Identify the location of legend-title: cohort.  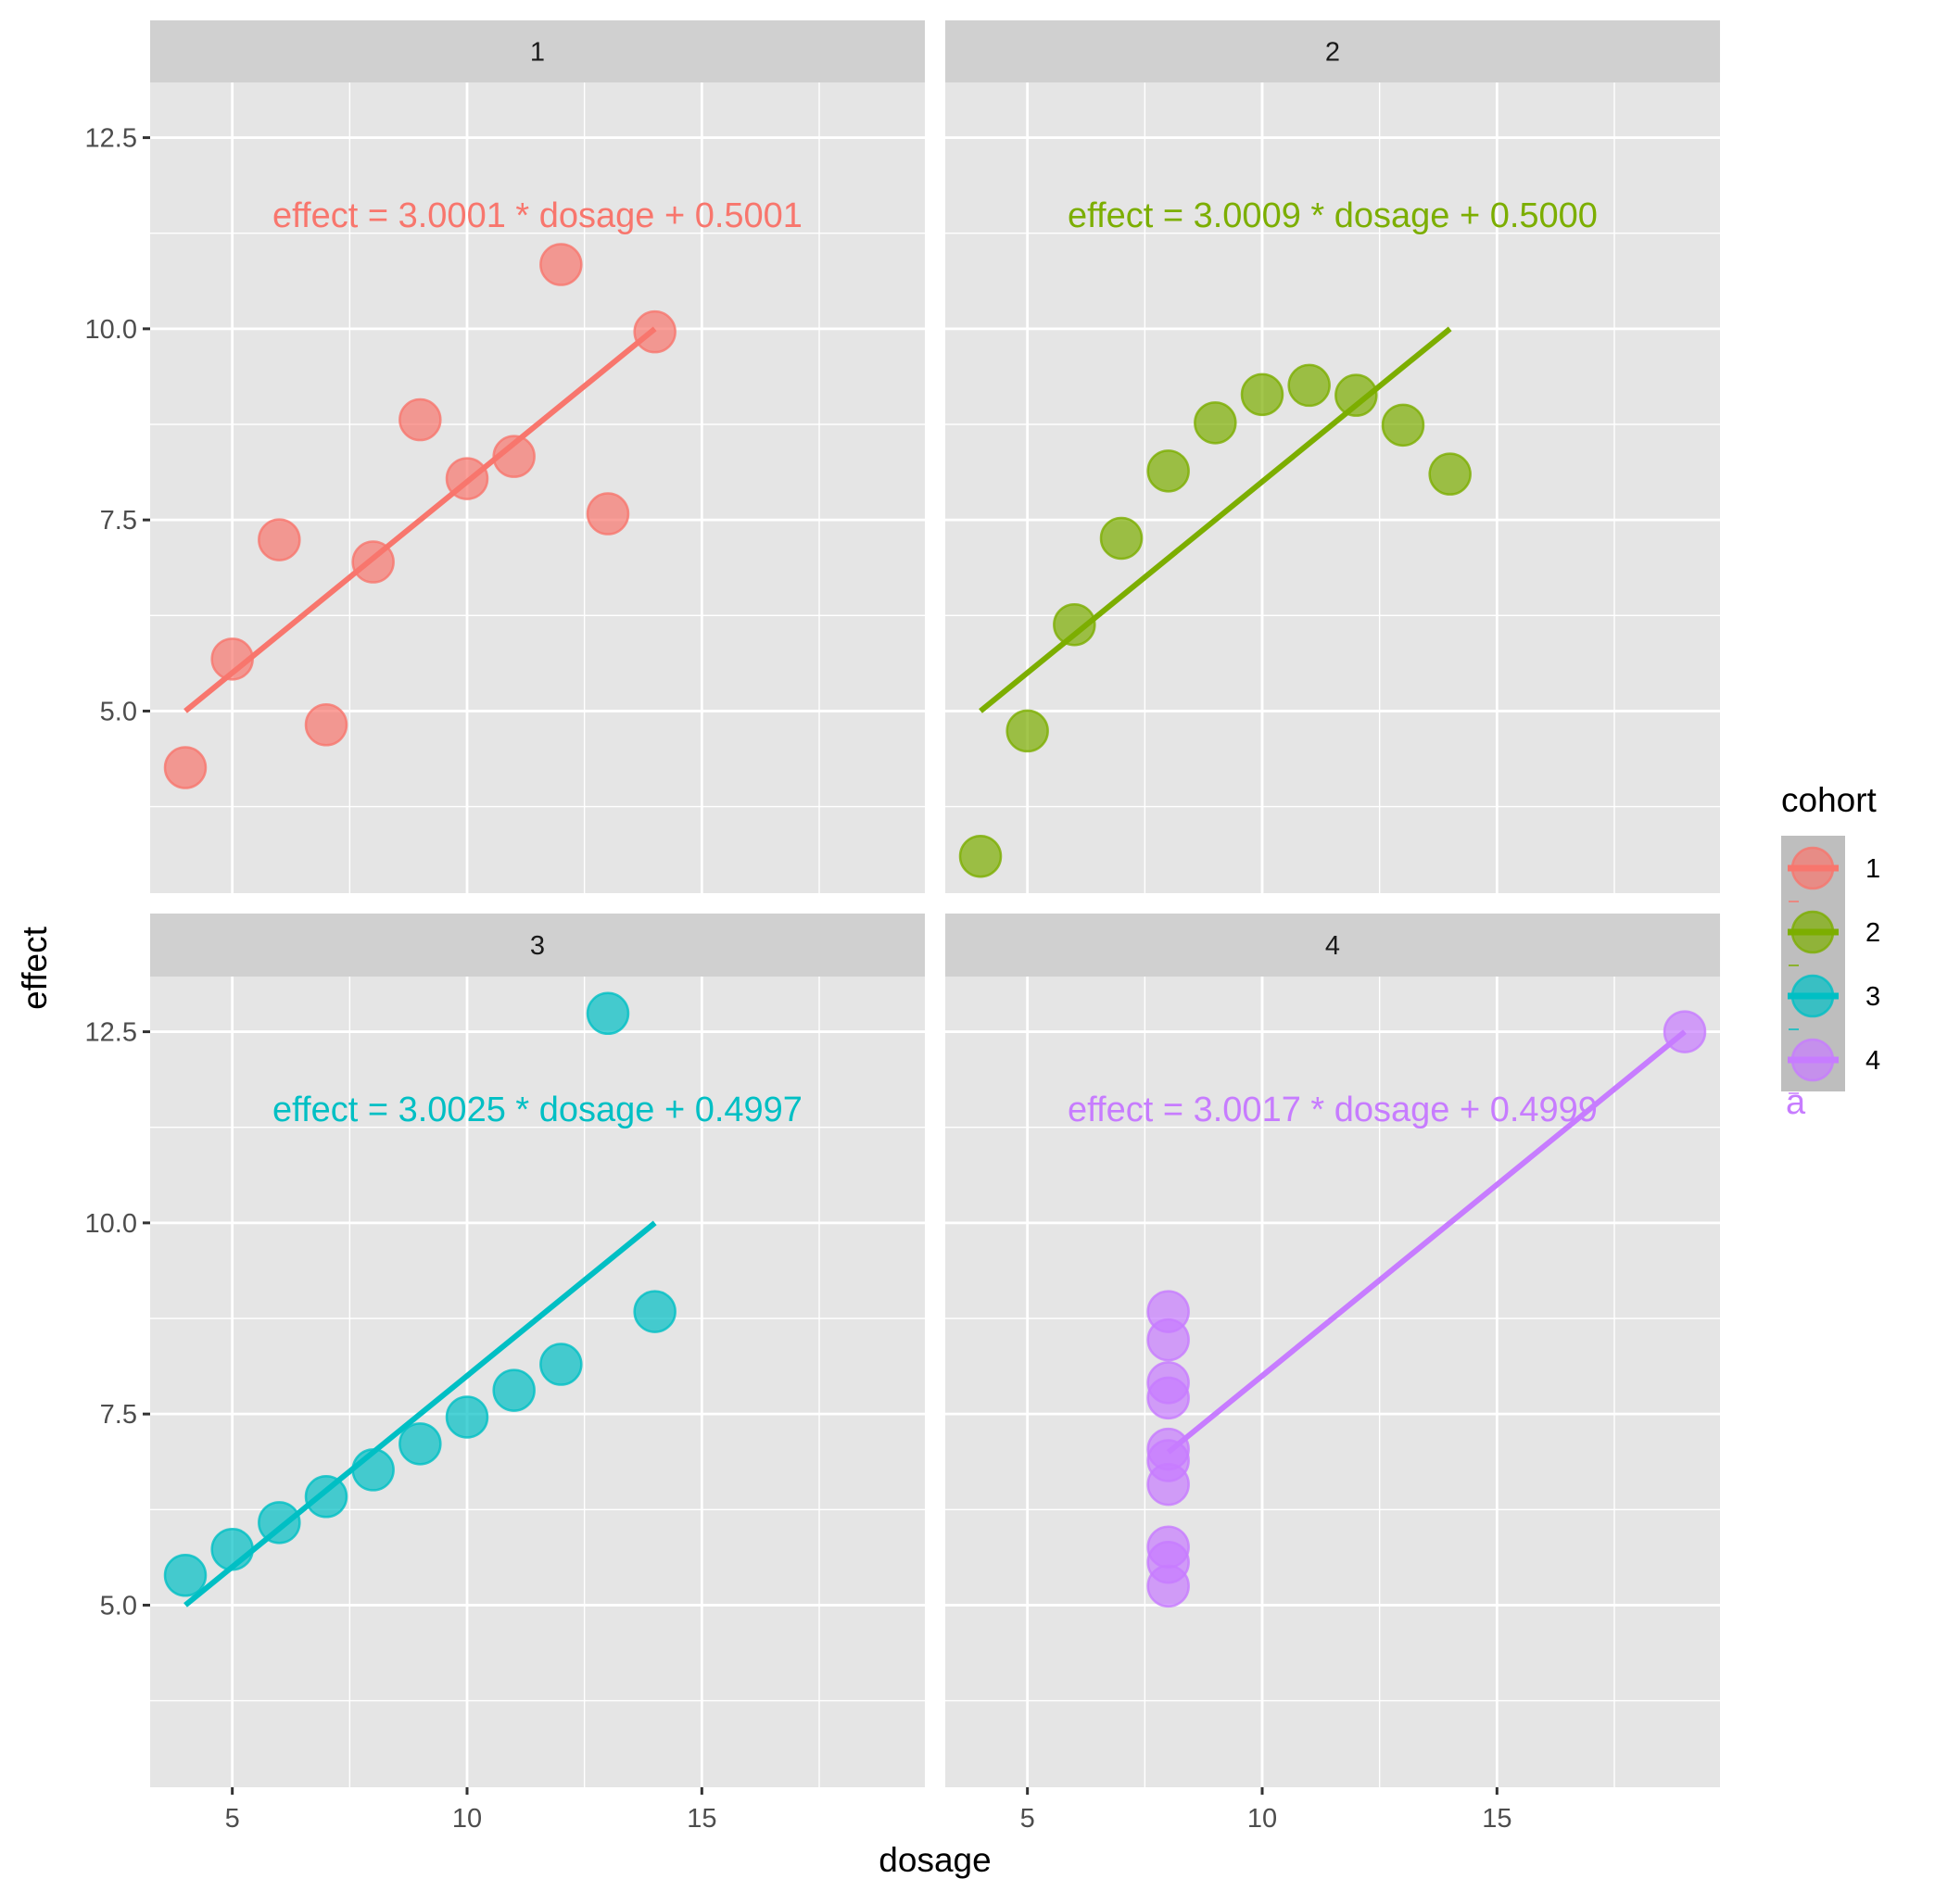
(1830, 800).